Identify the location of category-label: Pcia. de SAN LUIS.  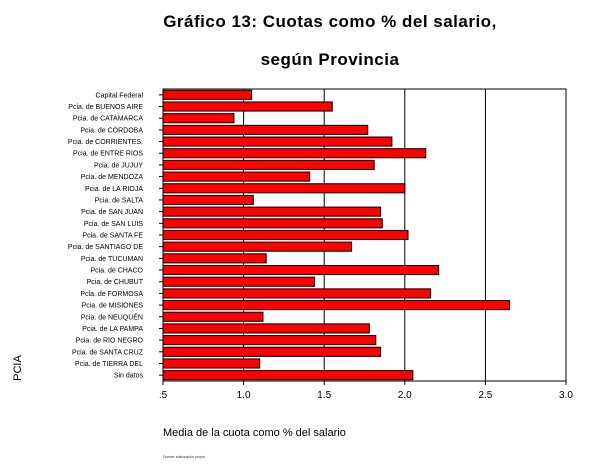
(113, 224).